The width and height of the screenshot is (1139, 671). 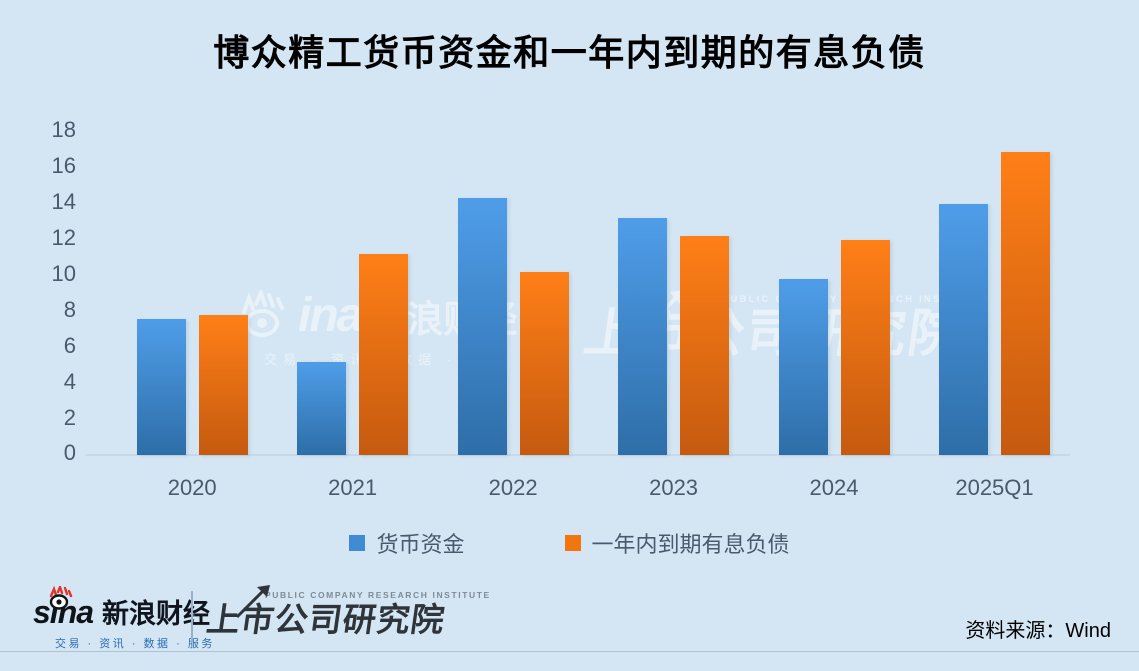 I want to click on sina-finance-logo: sina 新浪财经 交易 · 资讯 · 数据 · 服务, so click(x=124, y=618).